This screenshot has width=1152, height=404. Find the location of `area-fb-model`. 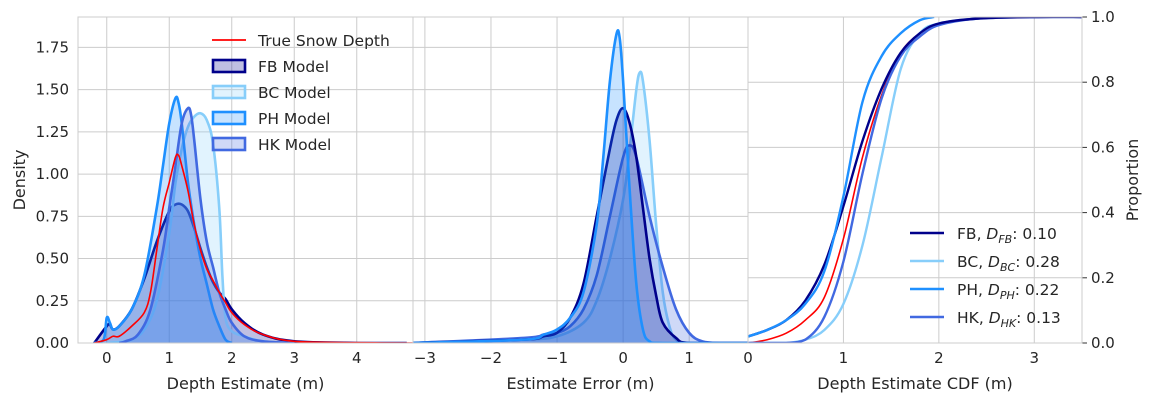

area-fb-model is located at coordinates (250, 273).